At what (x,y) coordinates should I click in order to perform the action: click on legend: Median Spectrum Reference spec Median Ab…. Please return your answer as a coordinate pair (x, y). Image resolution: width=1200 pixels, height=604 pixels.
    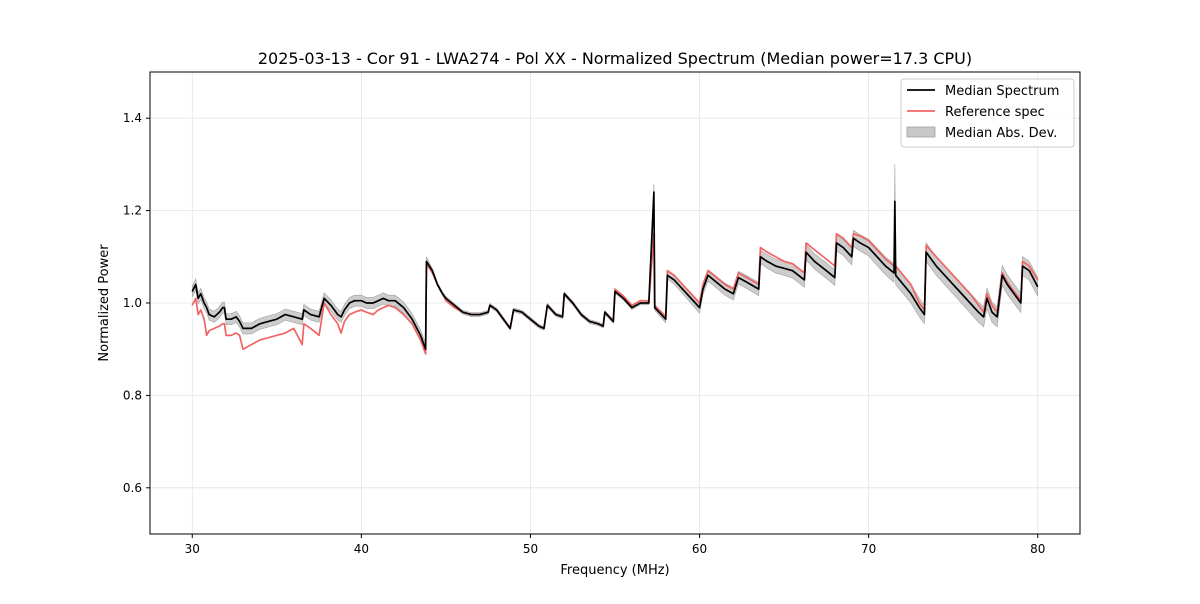
    Looking at the image, I should click on (987, 113).